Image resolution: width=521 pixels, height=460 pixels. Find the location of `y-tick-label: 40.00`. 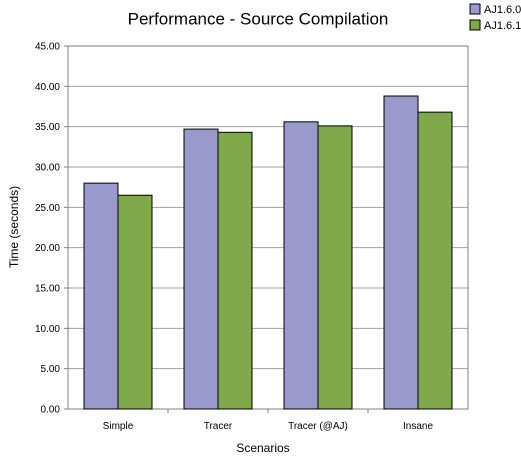

y-tick-label: 40.00 is located at coordinates (47, 87).